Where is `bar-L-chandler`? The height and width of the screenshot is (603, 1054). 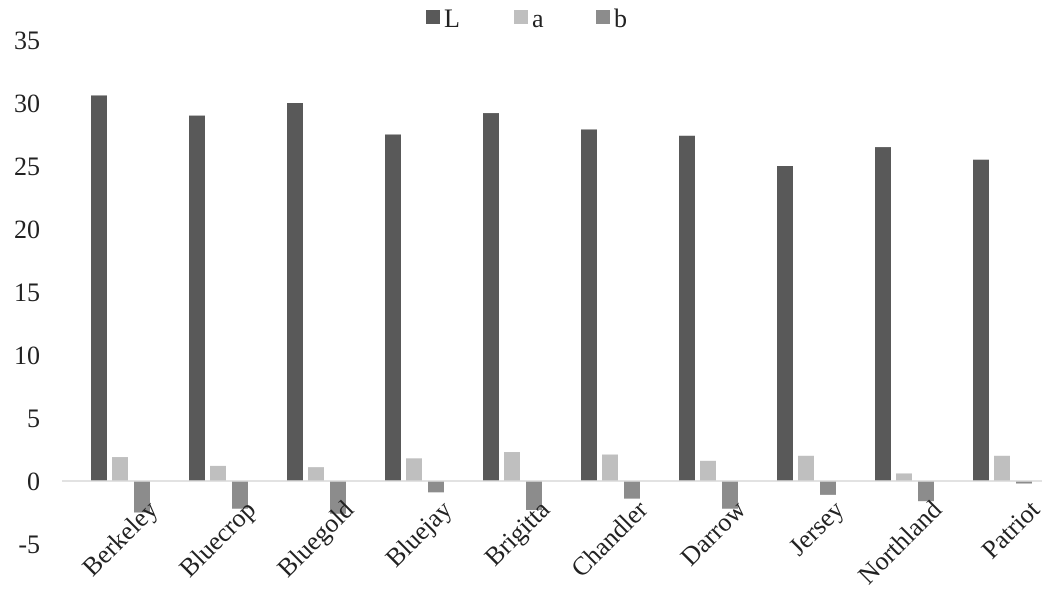 bar-L-chandler is located at coordinates (589, 305).